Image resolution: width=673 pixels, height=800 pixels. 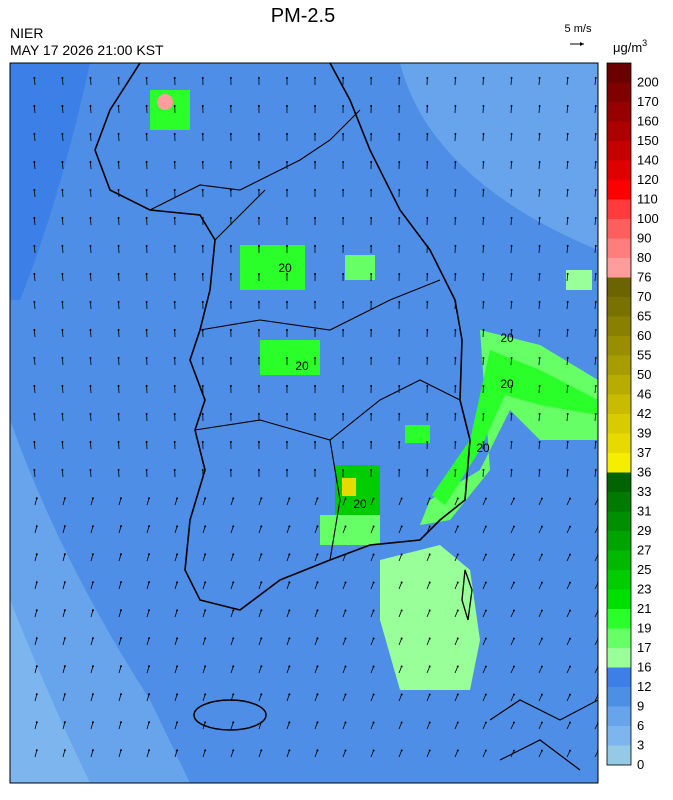 What do you see at coordinates (644, 374) in the screenshot?
I see `legend-label: 50` at bounding box center [644, 374].